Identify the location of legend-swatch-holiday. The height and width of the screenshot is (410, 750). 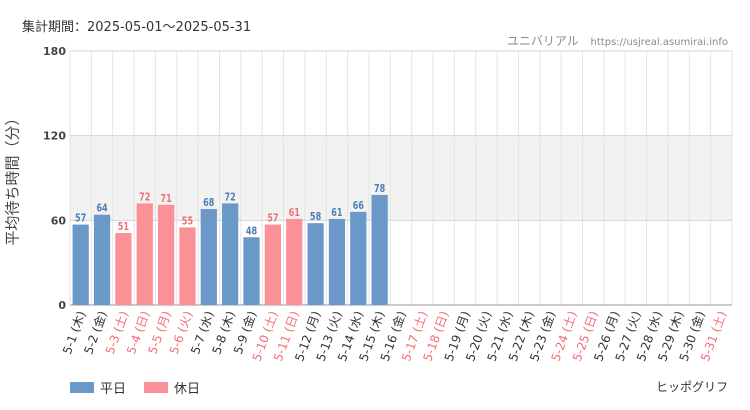
(156, 387).